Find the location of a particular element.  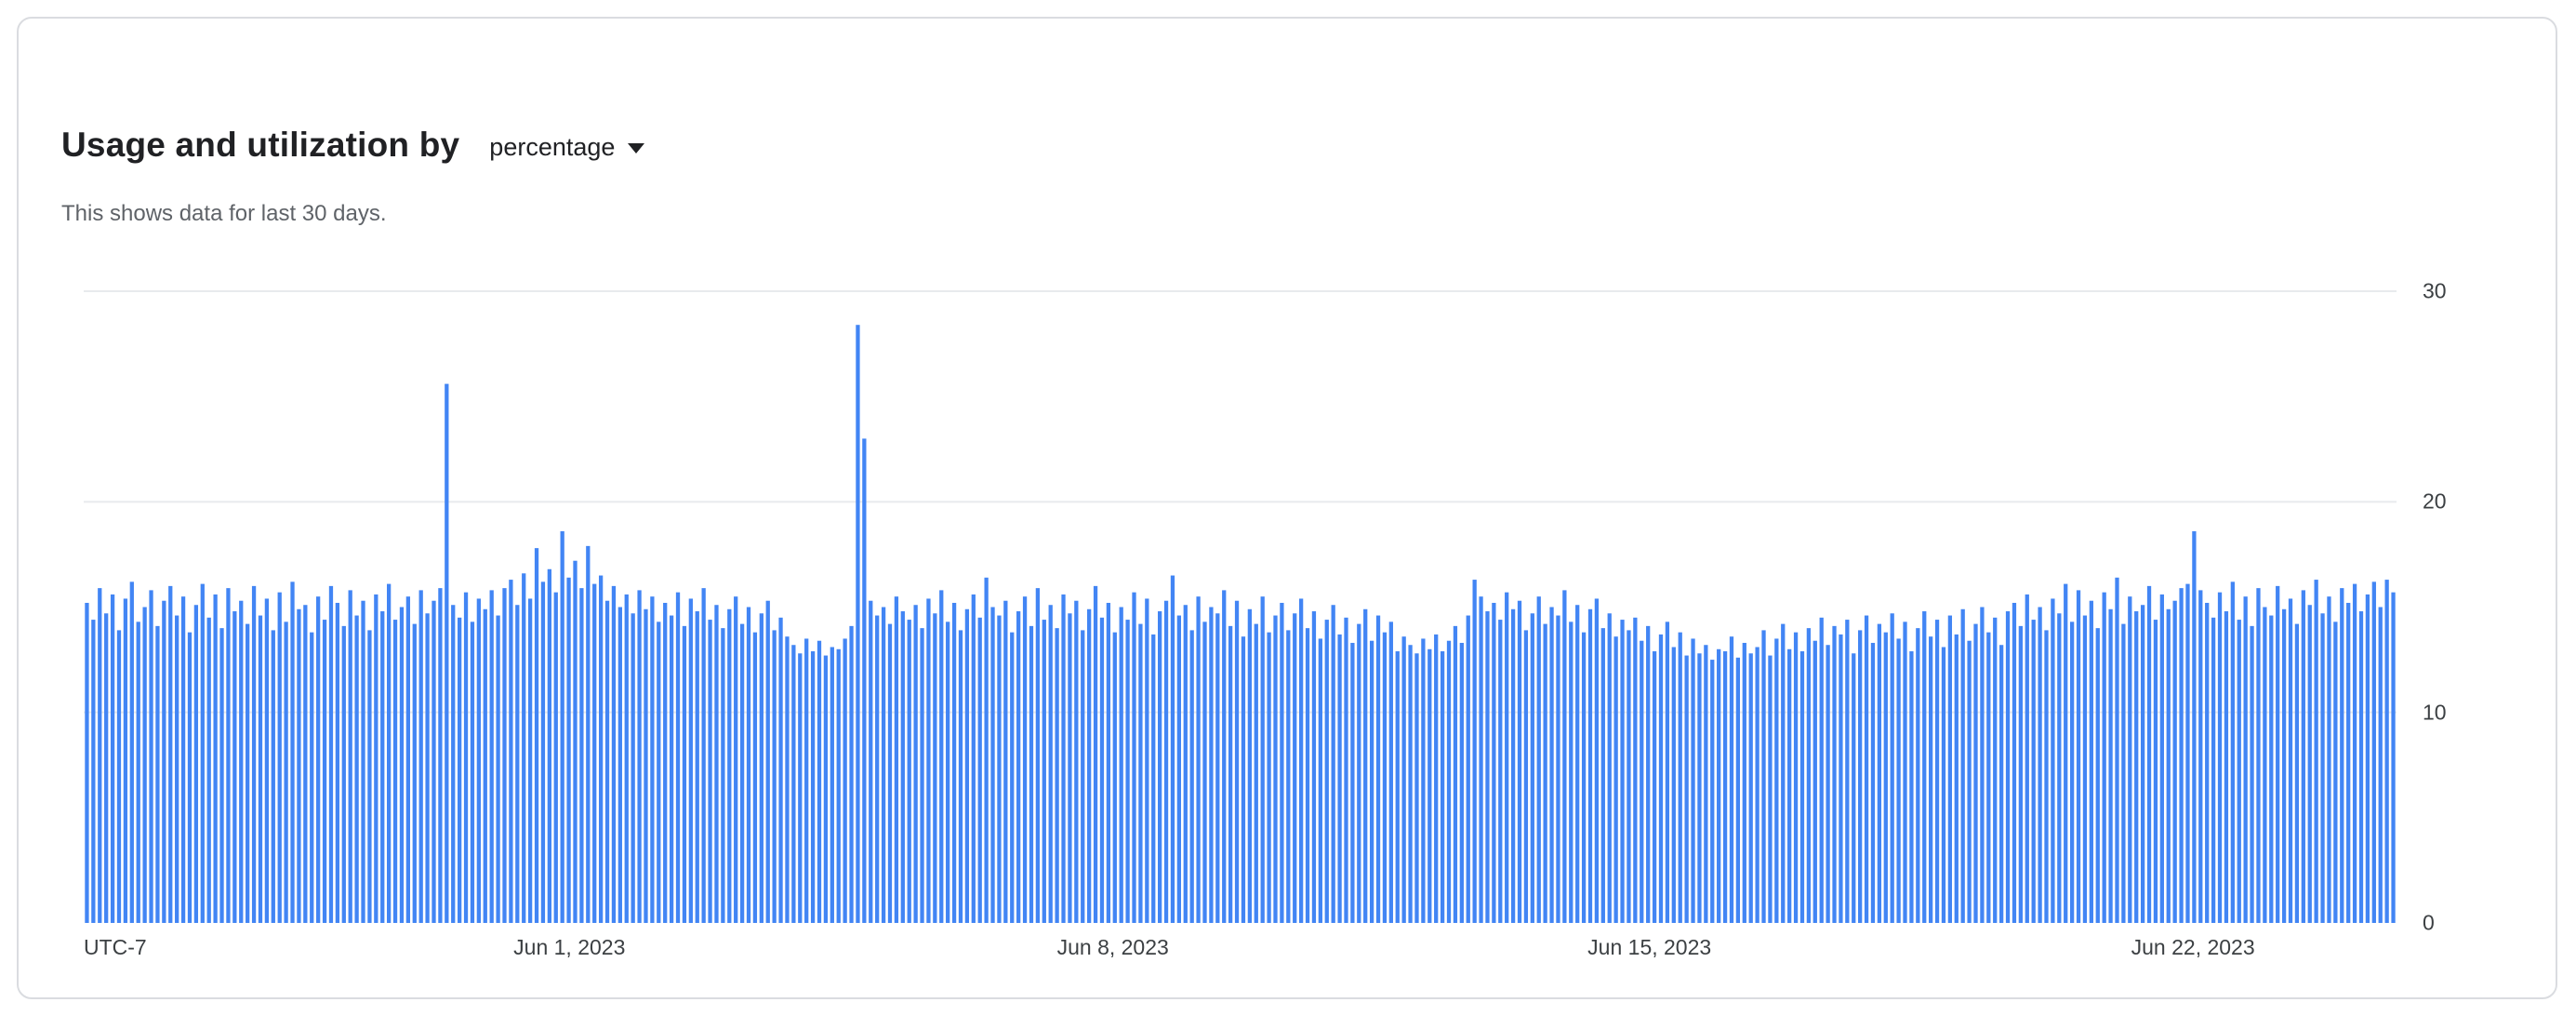

x-axis-label: Jun 1, 2023 is located at coordinates (569, 947).